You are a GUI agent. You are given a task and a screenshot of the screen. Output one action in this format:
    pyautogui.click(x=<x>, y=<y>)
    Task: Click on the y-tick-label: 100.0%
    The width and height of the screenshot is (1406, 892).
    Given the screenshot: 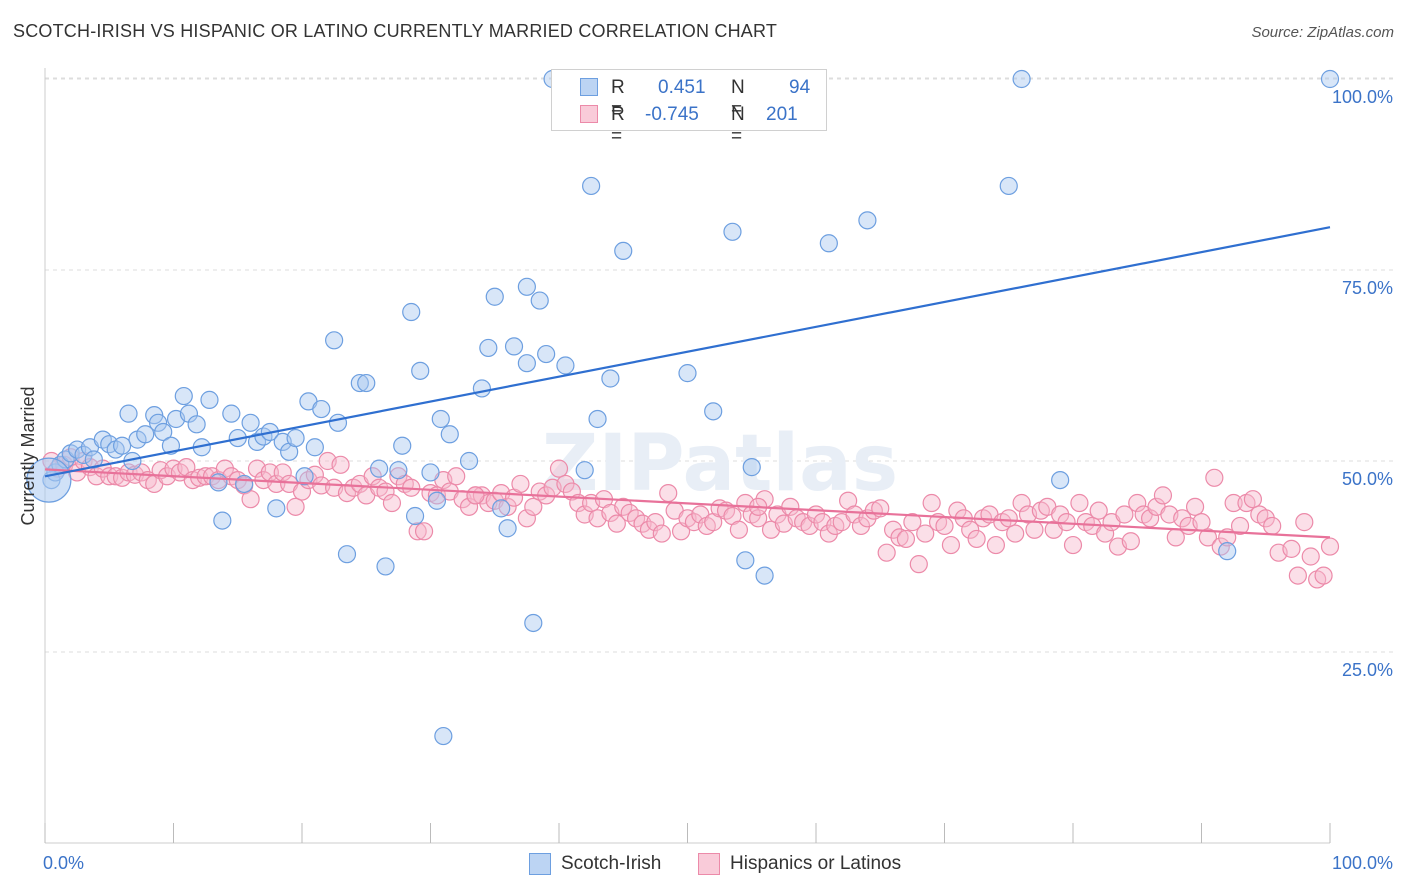 What is the action you would take?
    pyautogui.click(x=1362, y=97)
    